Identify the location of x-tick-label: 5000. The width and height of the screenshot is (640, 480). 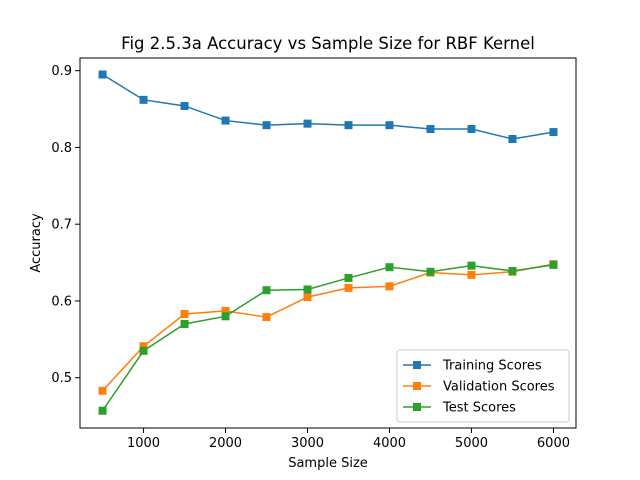
(471, 443).